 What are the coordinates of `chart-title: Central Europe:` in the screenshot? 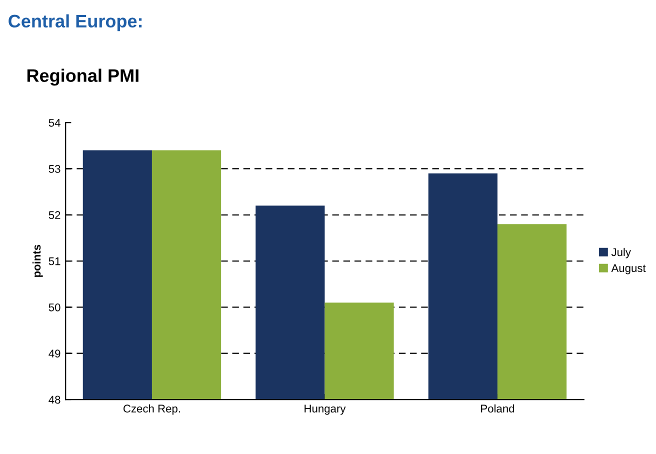 It's located at (75, 23).